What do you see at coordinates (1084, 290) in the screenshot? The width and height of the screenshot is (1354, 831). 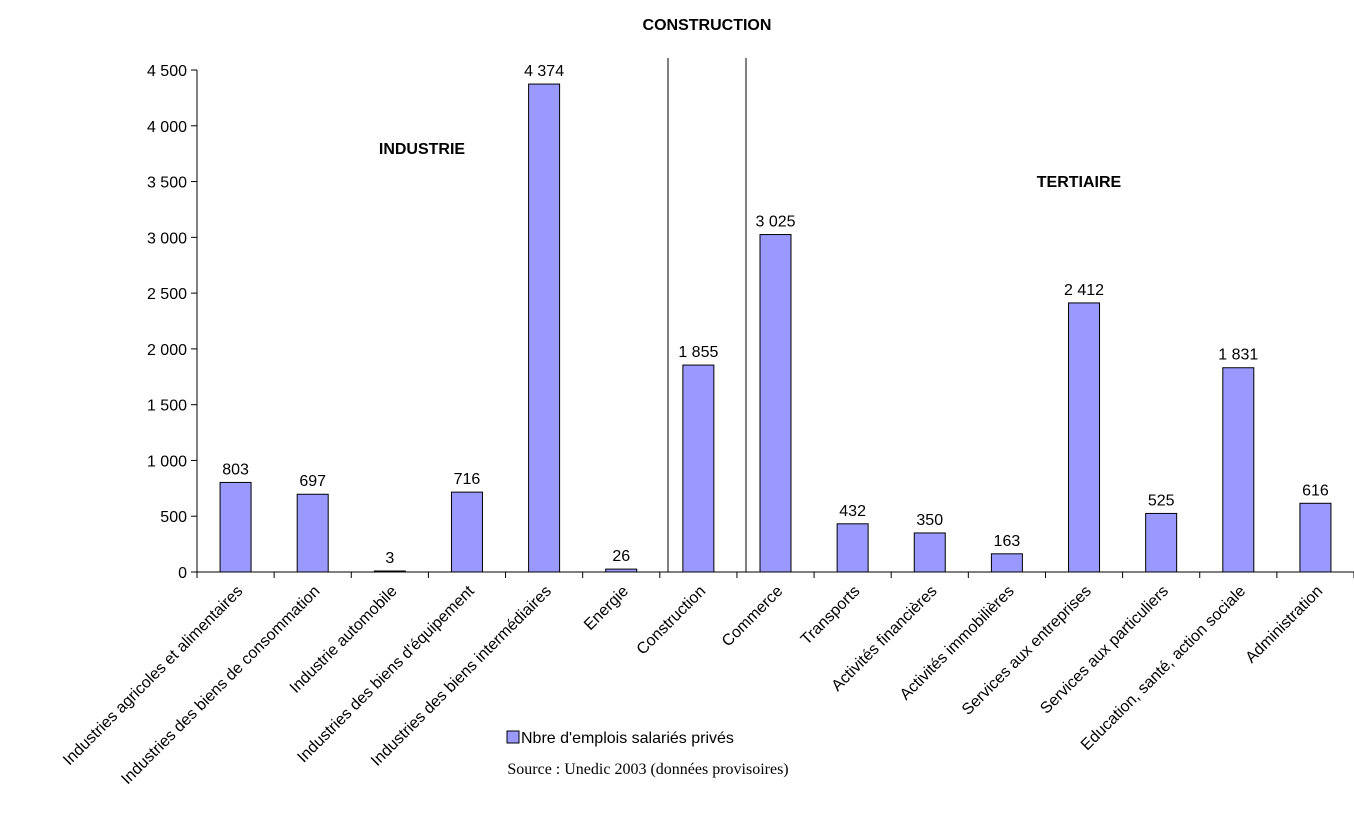 I see `bar-value-label: 2 412` at bounding box center [1084, 290].